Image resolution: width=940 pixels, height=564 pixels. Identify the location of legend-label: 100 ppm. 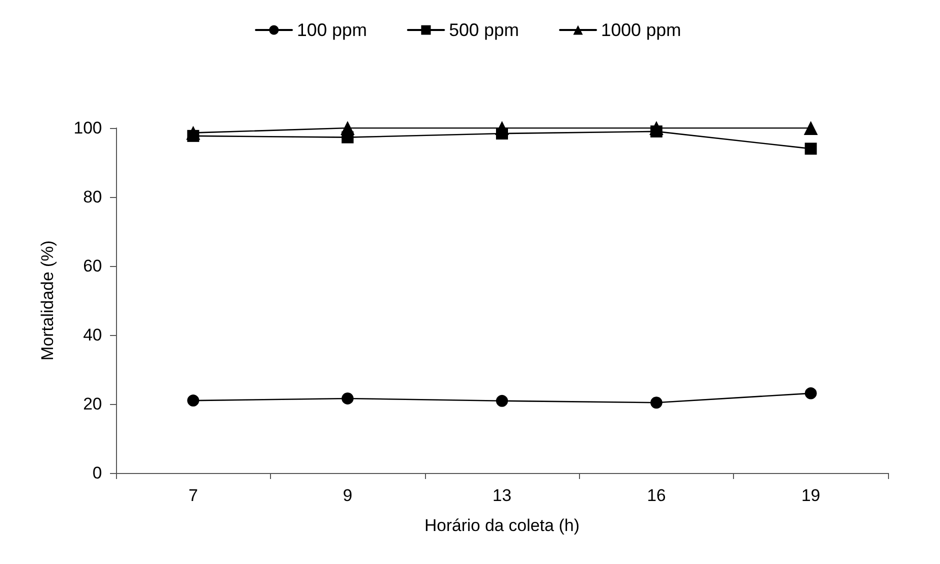
(331, 30).